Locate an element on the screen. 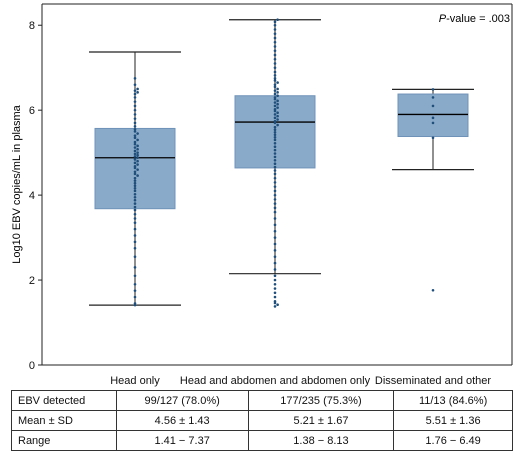 This screenshot has height=460, width=520. table-cell: 177/235 (75.3%) is located at coordinates (321, 400).